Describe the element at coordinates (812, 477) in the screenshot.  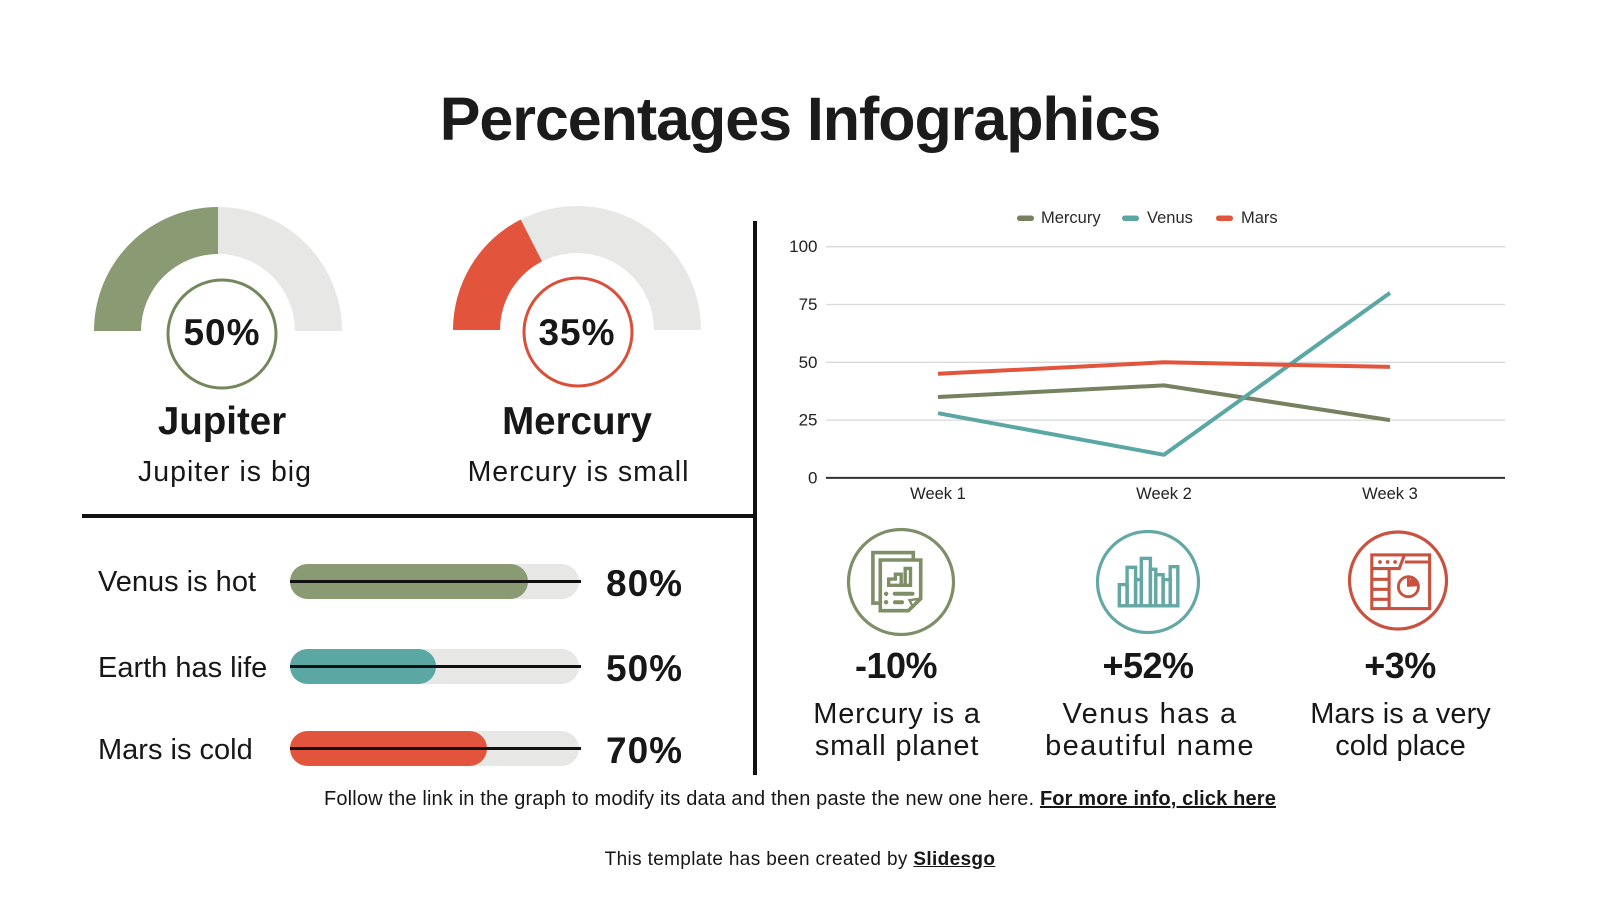
I see `svg-text: 0` at that location.